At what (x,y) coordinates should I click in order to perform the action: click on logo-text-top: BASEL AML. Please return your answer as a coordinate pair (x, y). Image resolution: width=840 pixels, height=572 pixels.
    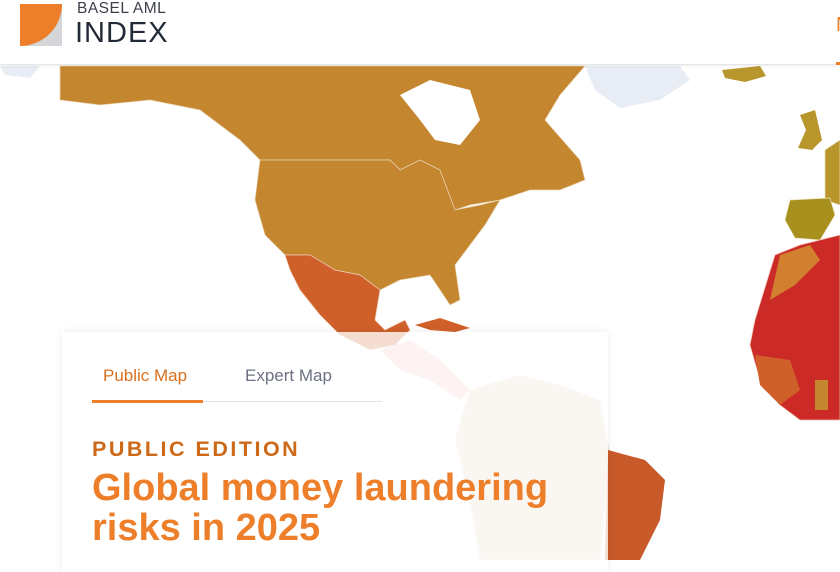
    Looking at the image, I should click on (122, 8).